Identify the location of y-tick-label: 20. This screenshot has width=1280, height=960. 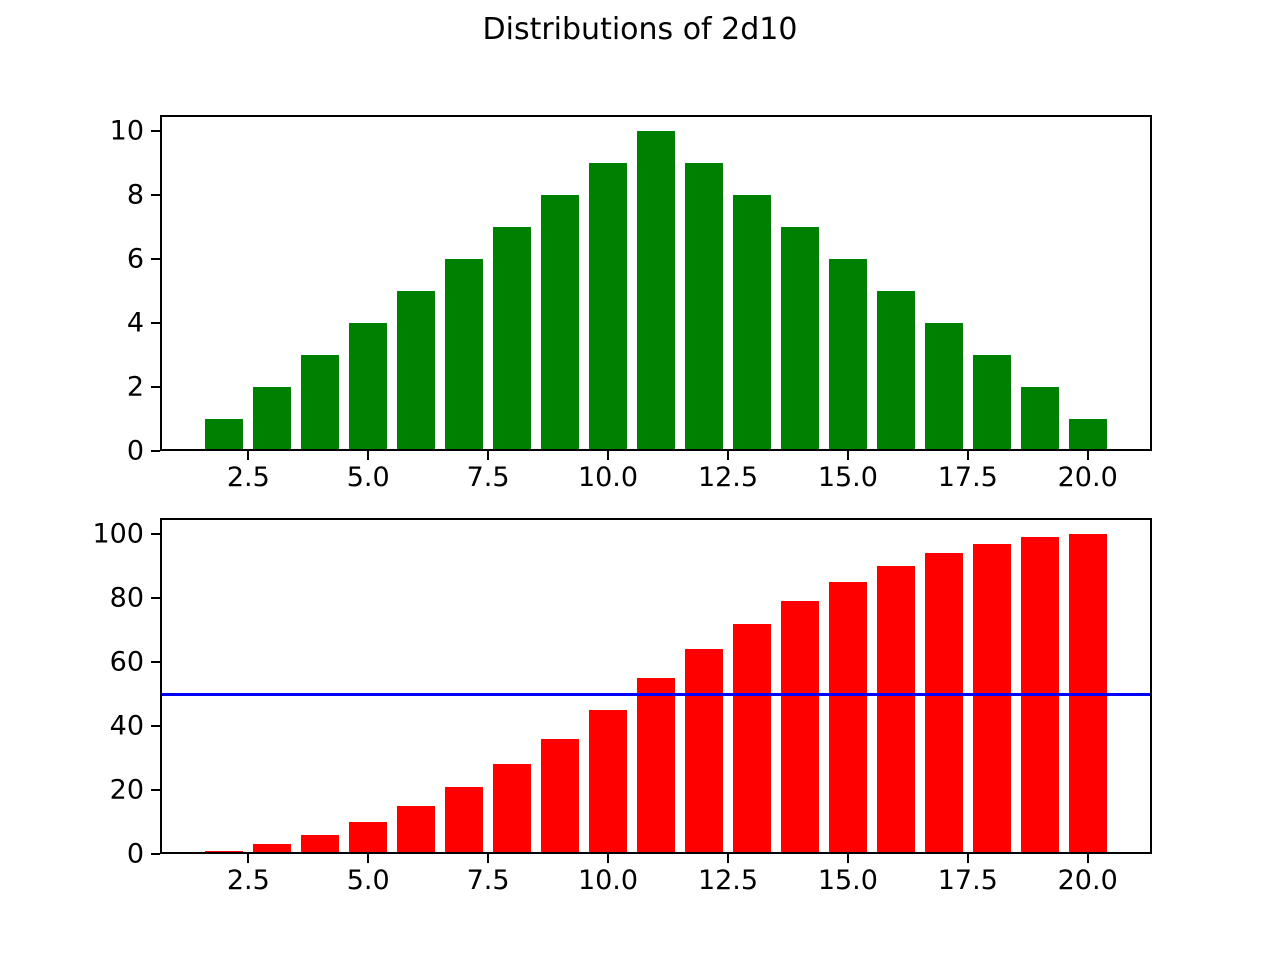
(126, 790).